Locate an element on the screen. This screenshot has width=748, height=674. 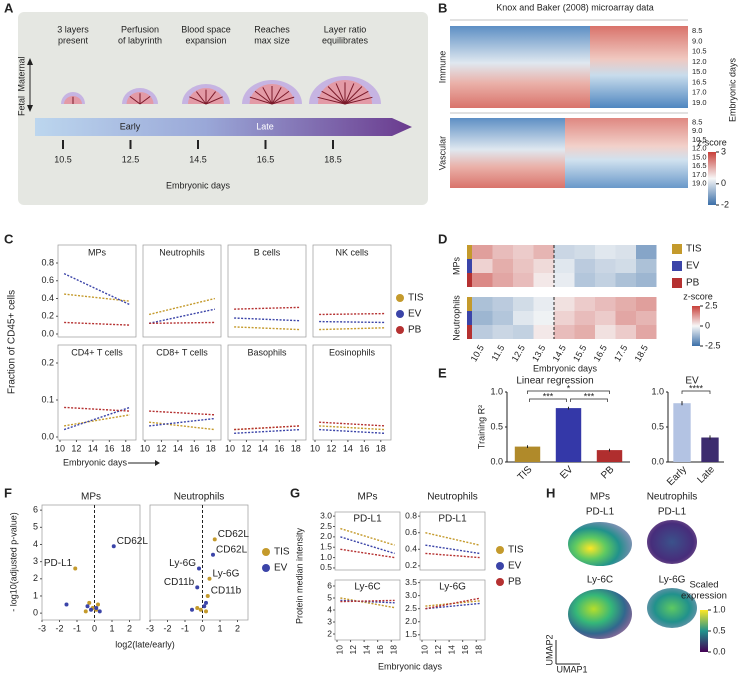
late-label: Late is located at coordinates (265, 126).